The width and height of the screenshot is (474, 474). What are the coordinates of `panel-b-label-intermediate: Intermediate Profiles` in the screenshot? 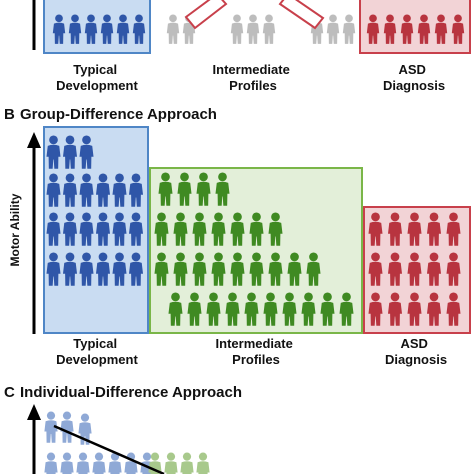 It's located at (256, 351).